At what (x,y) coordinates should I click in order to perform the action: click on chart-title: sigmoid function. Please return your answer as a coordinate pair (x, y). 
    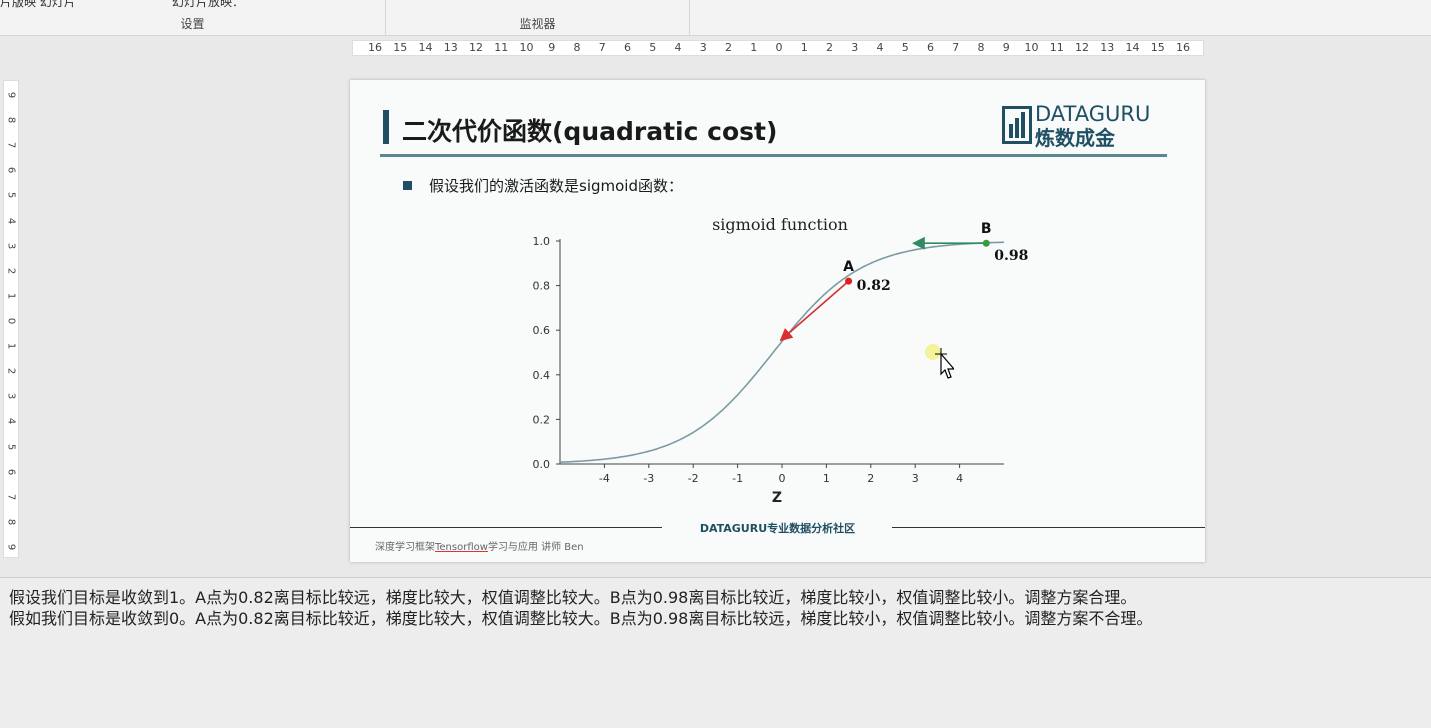
    Looking at the image, I should click on (780, 224).